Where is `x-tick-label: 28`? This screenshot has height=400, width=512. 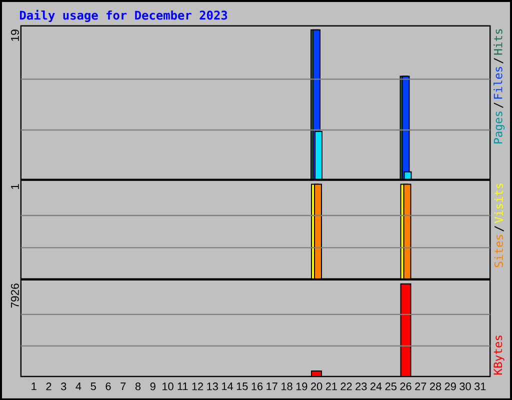 x-tick-label: 28 is located at coordinates (436, 386).